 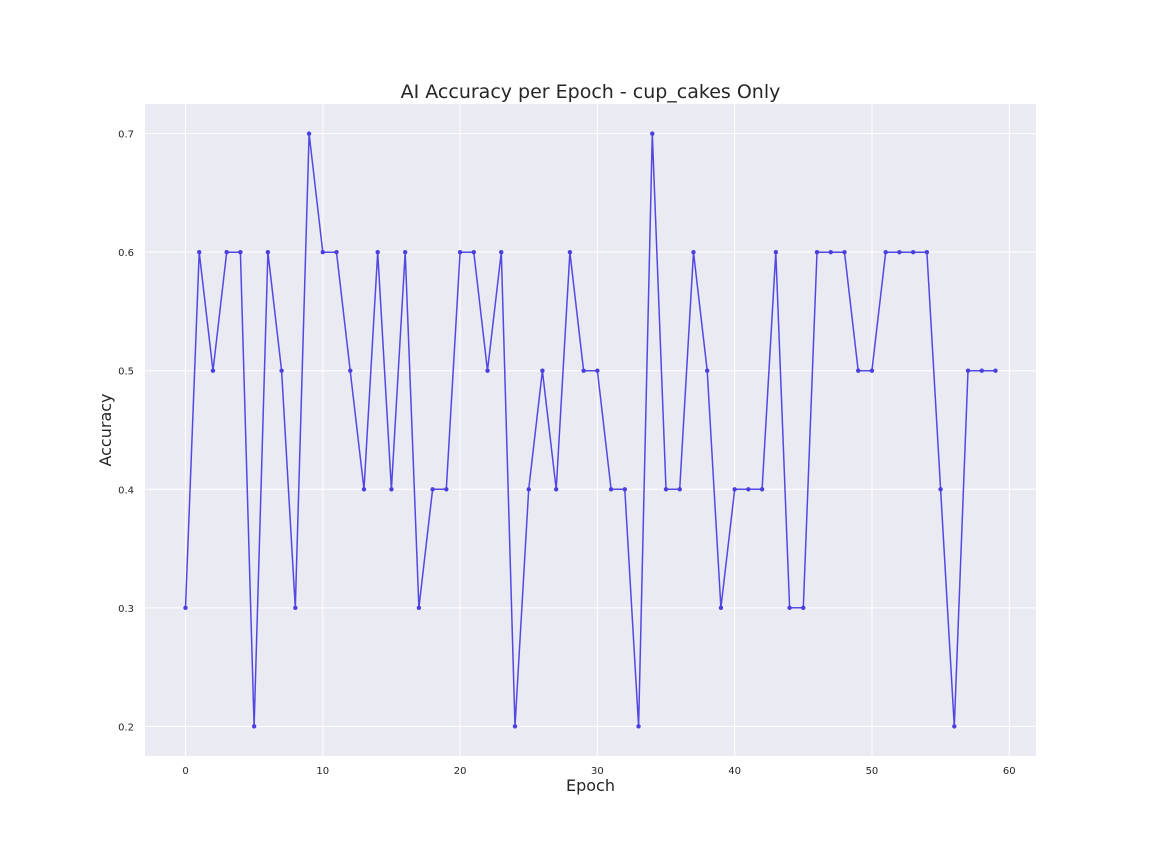 I want to click on x-axis-ticks: 0 10 20 30 40 50 60, so click(x=598, y=771).